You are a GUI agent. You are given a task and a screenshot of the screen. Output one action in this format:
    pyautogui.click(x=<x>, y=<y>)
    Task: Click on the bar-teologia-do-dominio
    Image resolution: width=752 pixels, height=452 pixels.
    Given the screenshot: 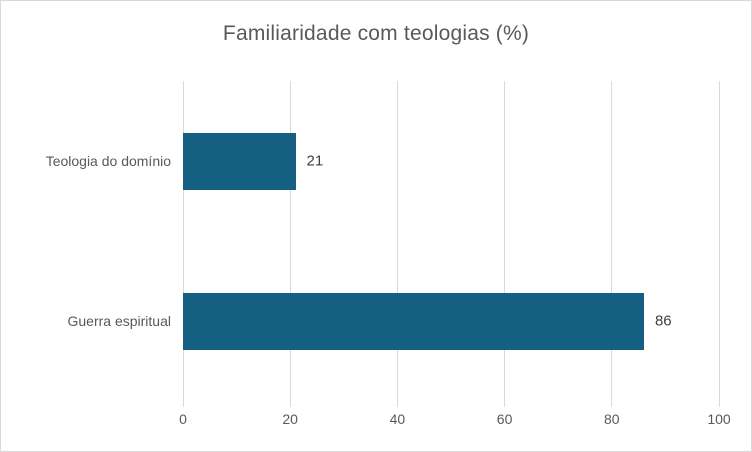 What is the action you would take?
    pyautogui.click(x=239, y=161)
    